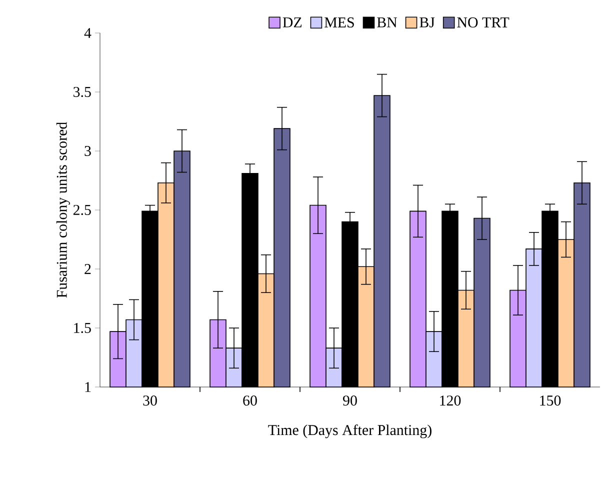 The image size is (612, 485). What do you see at coordinates (87, 151) in the screenshot?
I see `y-tick-label: 3` at bounding box center [87, 151].